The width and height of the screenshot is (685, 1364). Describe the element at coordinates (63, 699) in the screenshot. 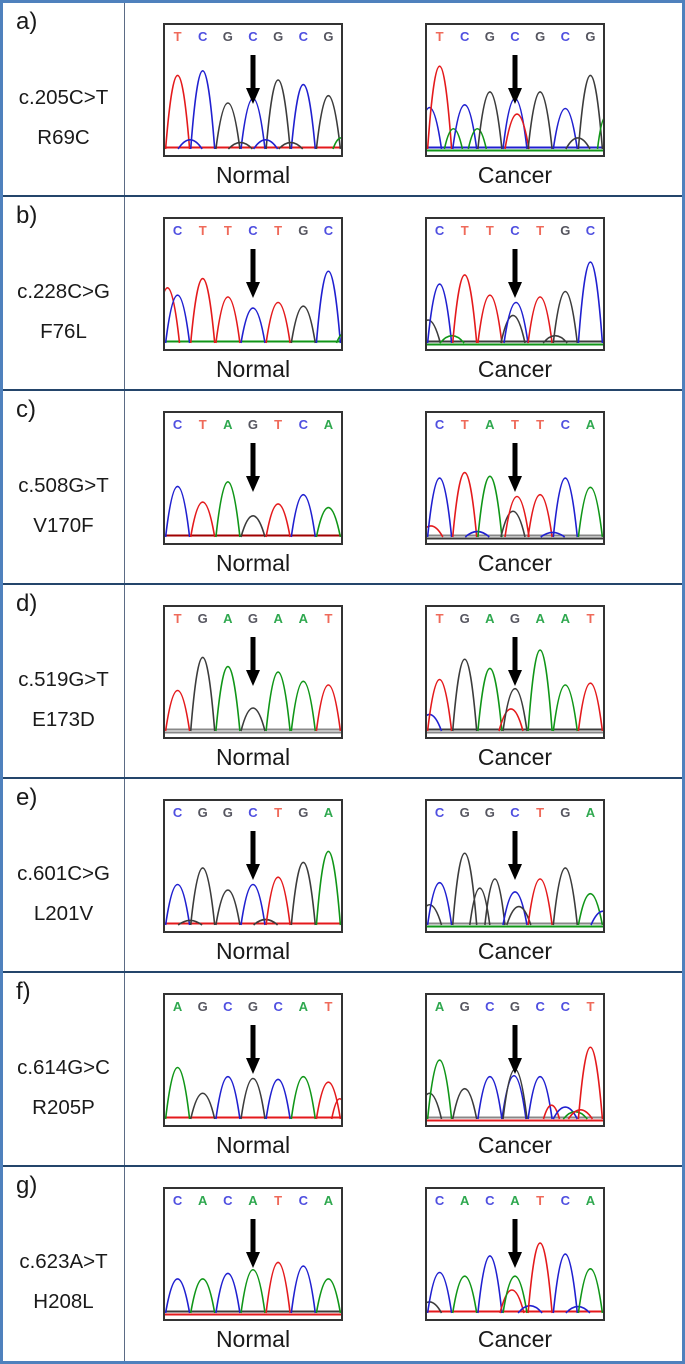

I see `mutation-label: c.519G>T E173D` at that location.